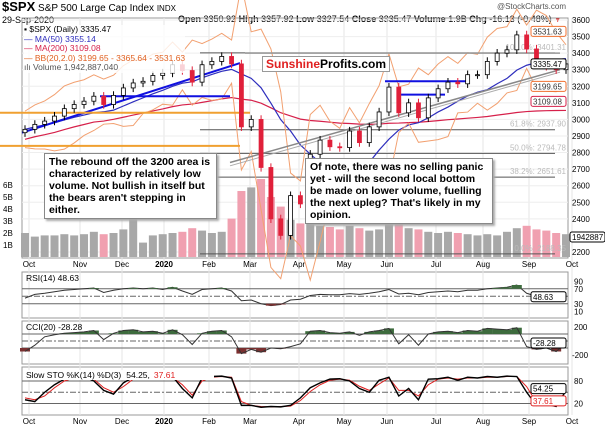 This screenshot has width=605, height=428. What do you see at coordinates (548, 297) in the screenshot?
I see `rsi-tag-box` at bounding box center [548, 297].